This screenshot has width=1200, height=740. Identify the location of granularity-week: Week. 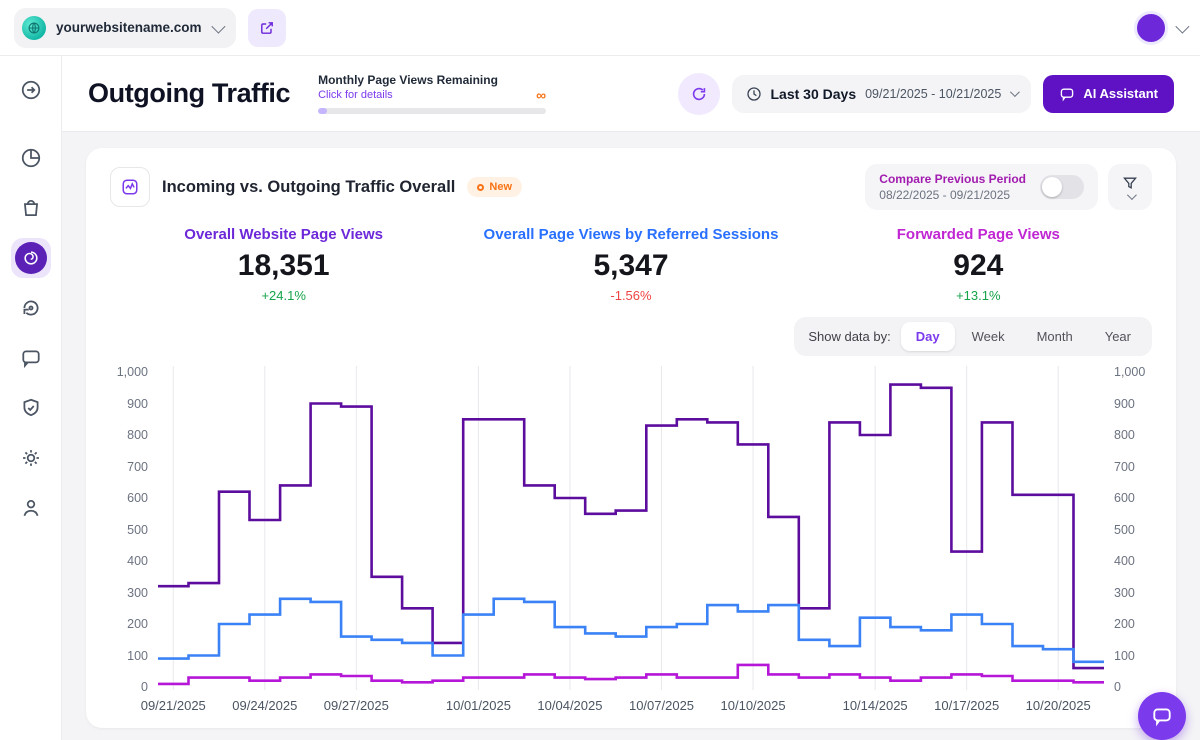
(988, 336).